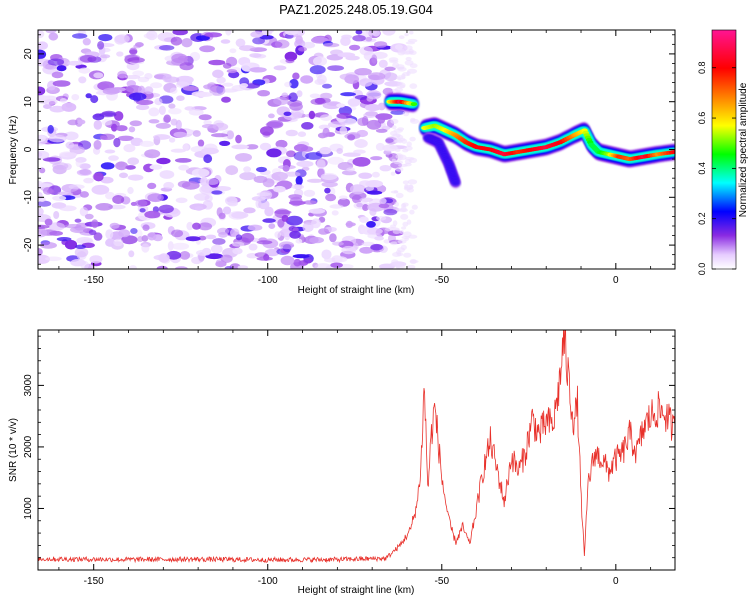 This screenshot has width=750, height=605. Describe the element at coordinates (702, 269) in the screenshot. I see `colorbar-tick-label: 0.0` at that location.